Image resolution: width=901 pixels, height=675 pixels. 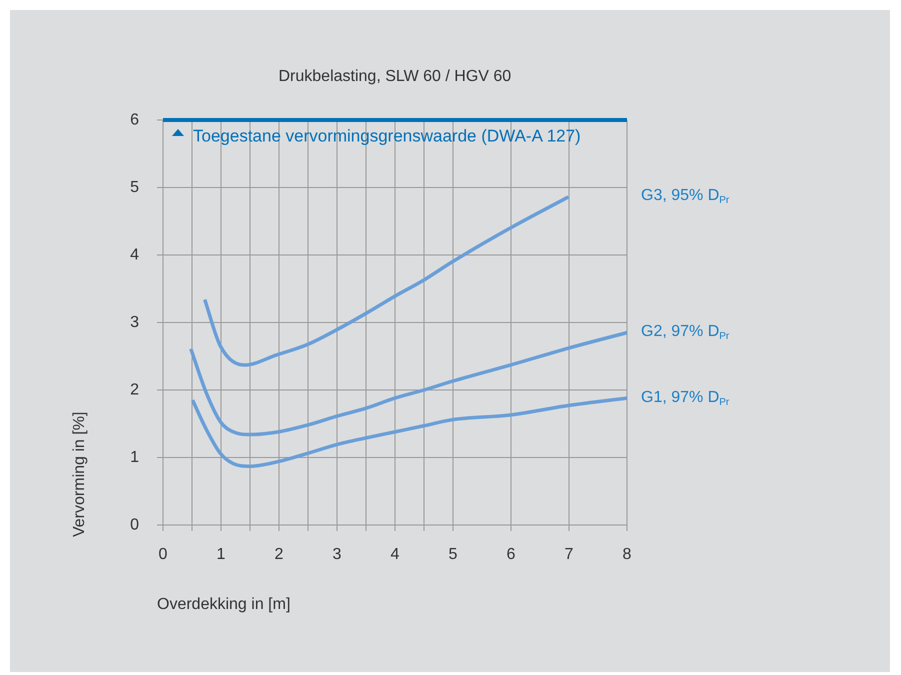 I want to click on y-tick-label: 6, so click(x=135, y=119).